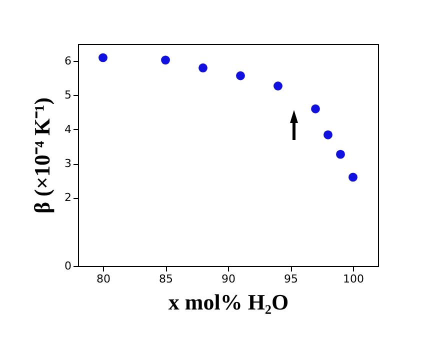 Image resolution: width=425 pixels, height=348 pixels. I want to click on y-tick-label: 3, so click(68, 163).